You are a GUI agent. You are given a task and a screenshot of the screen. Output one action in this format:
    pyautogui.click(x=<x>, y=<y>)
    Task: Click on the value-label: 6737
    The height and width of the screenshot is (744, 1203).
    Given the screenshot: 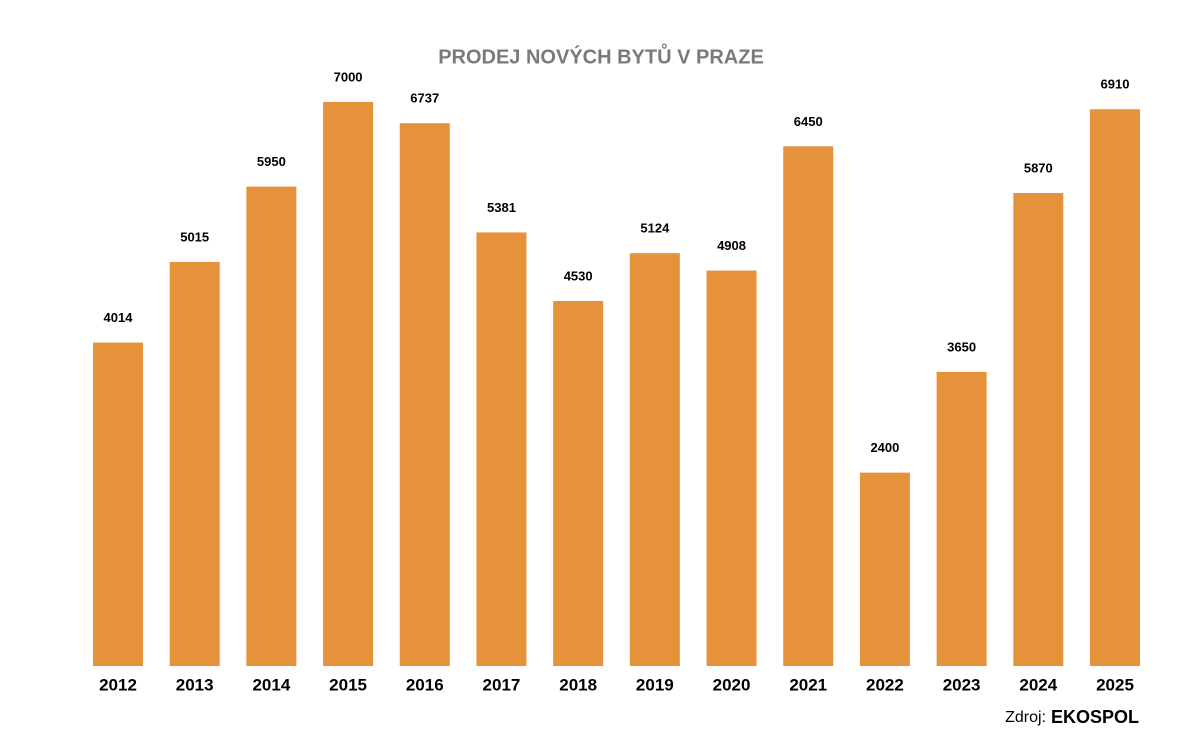 What is the action you would take?
    pyautogui.click(x=424, y=98)
    